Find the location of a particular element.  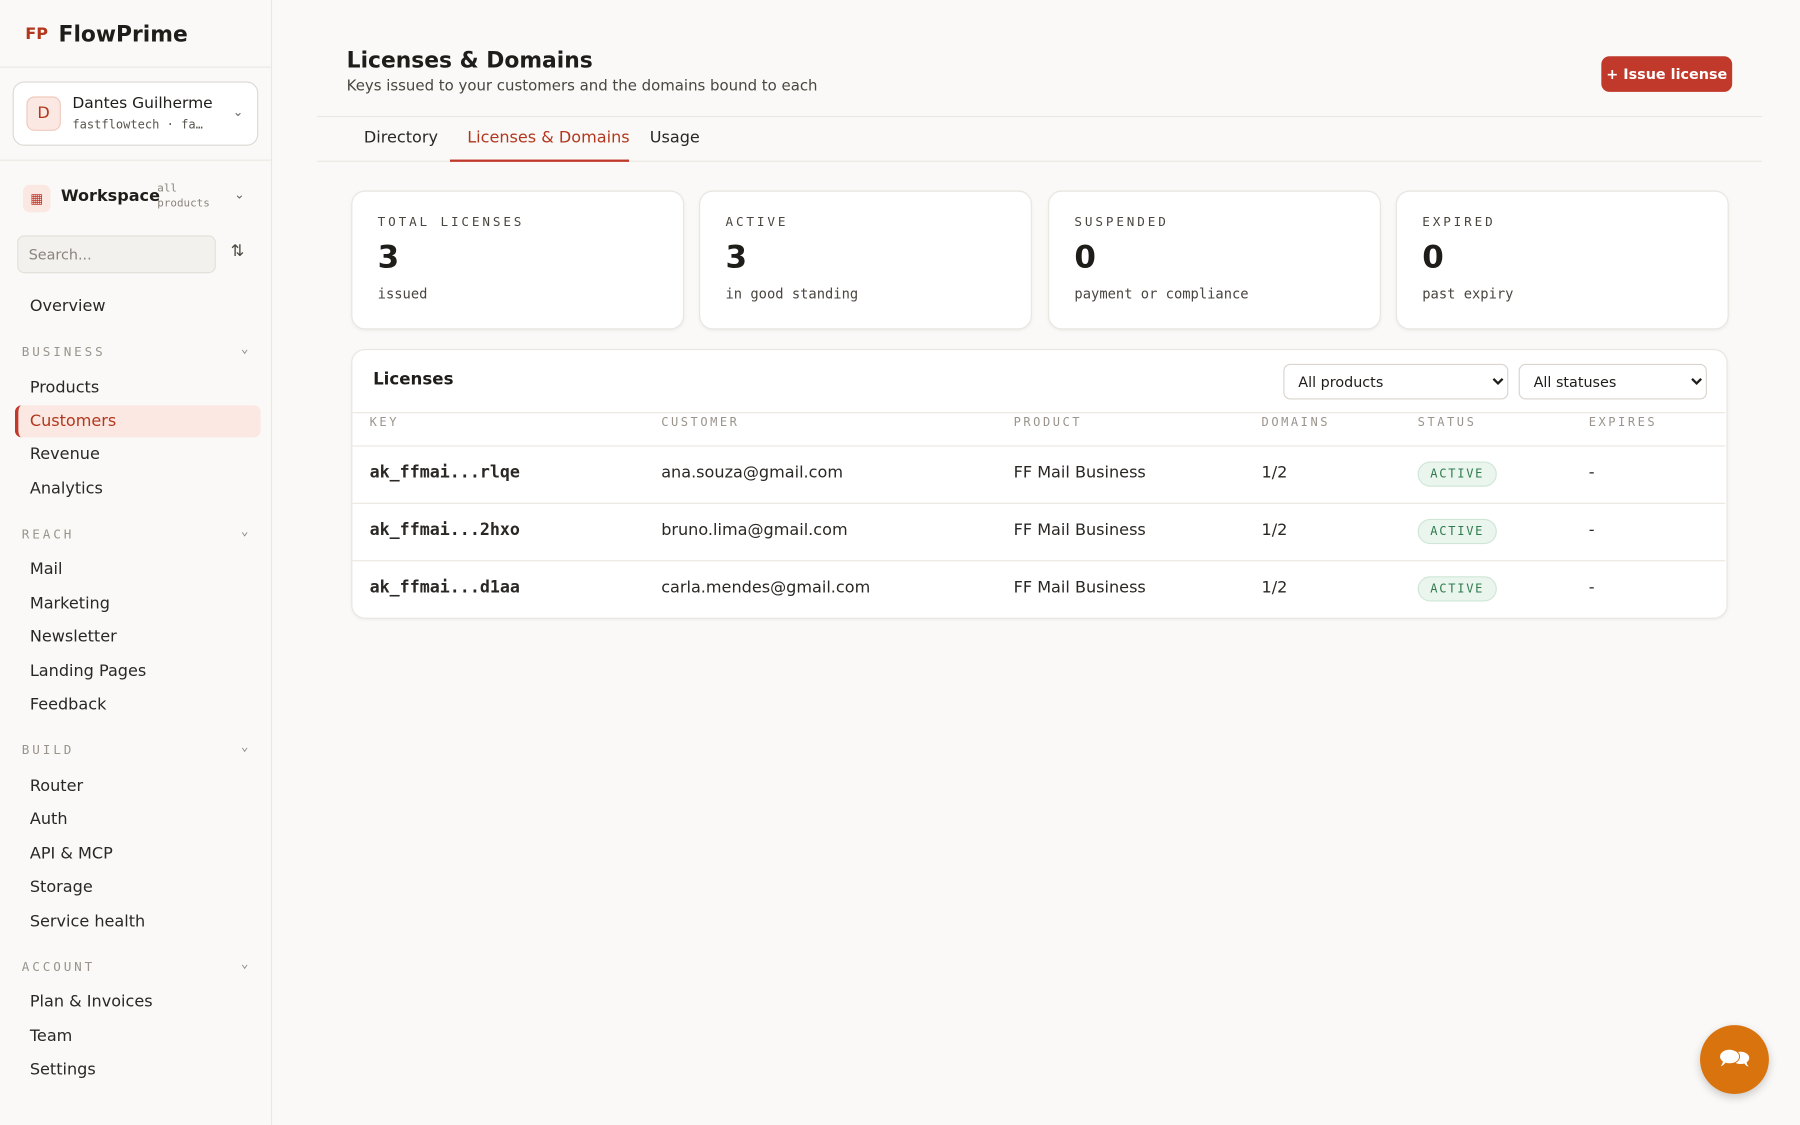

nav-item: Feedback is located at coordinates (68, 704).